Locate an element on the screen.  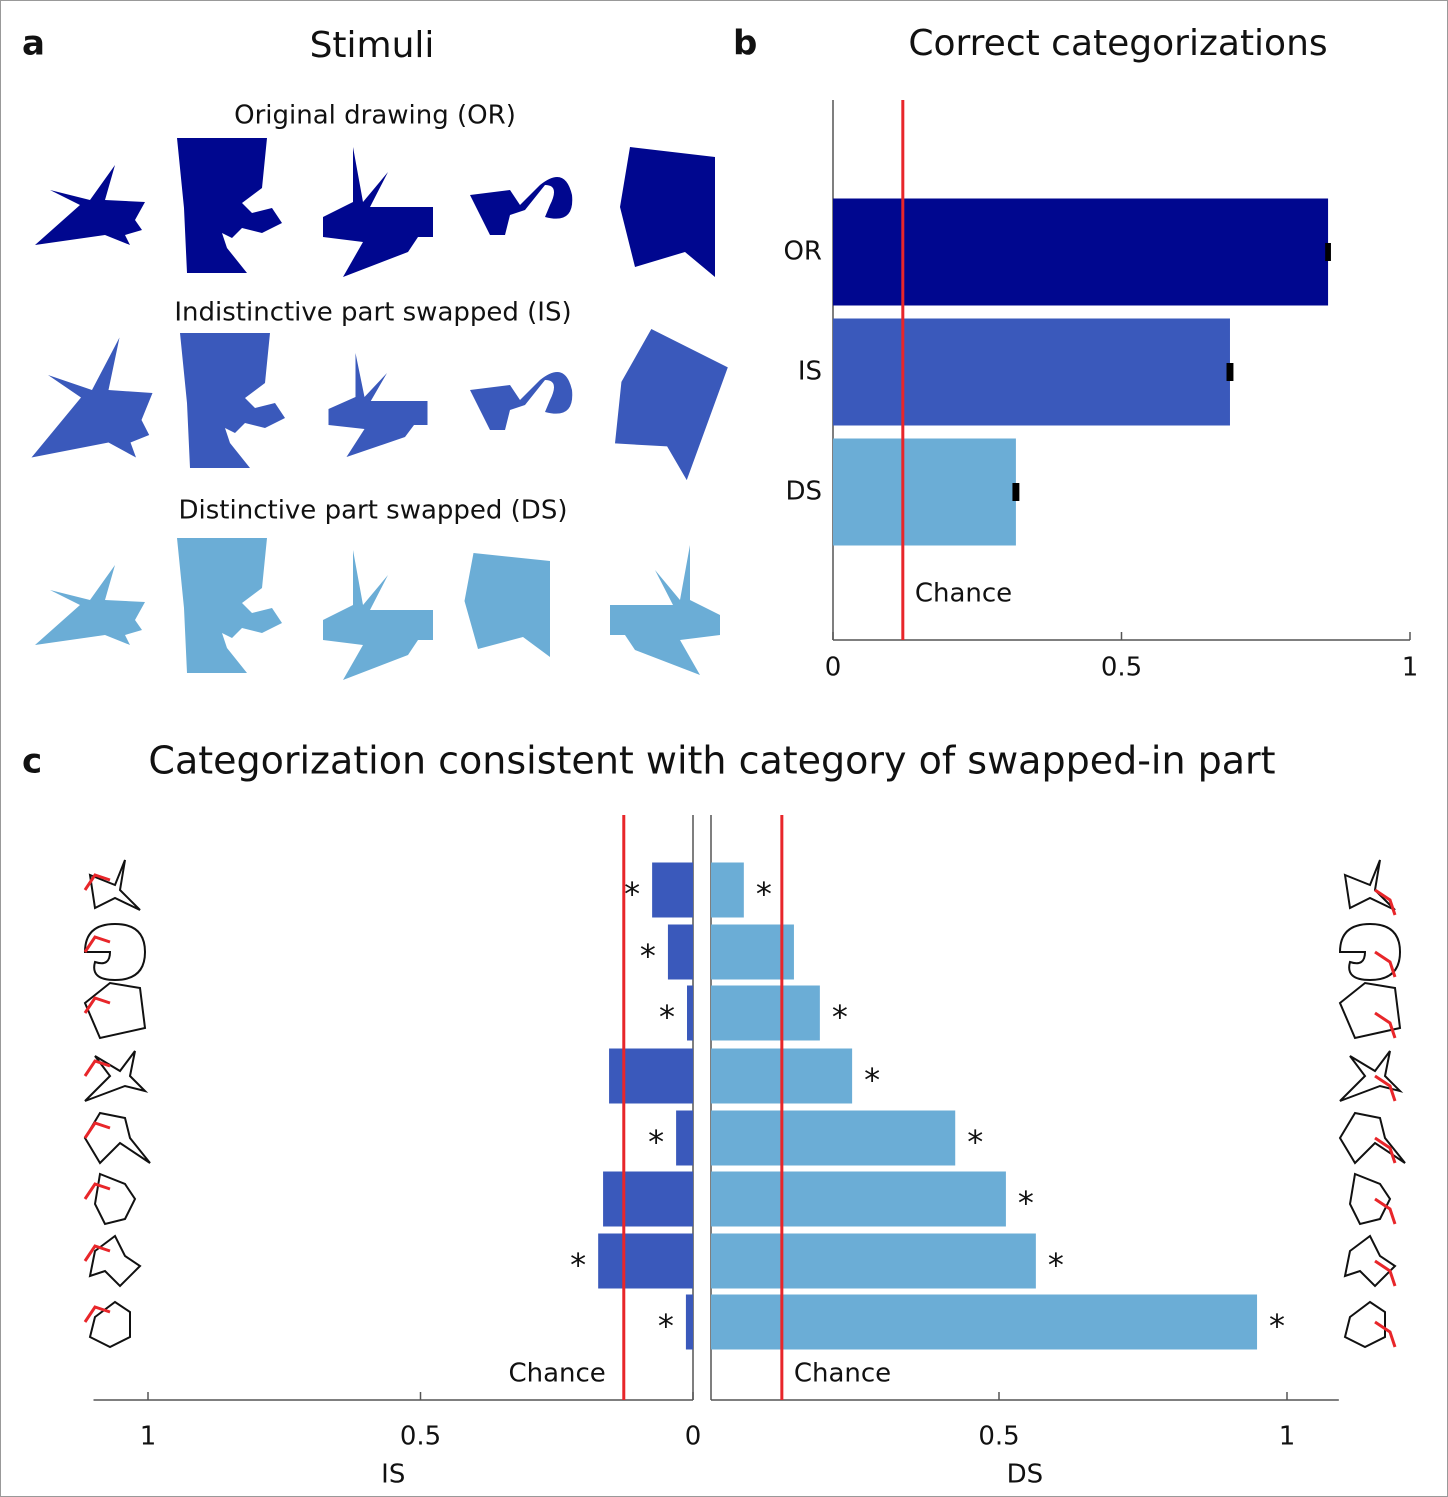
x-axis-label: IS is located at coordinates (393, 1475).